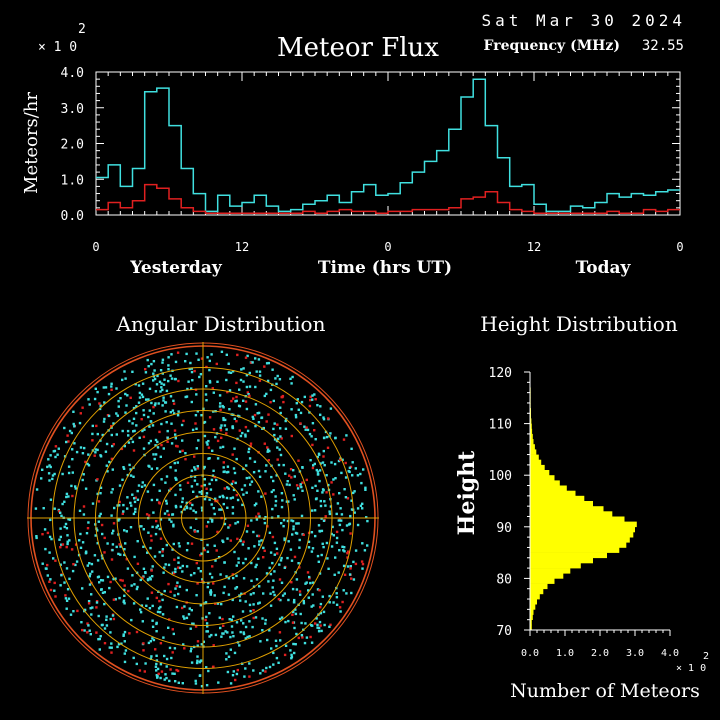  What do you see at coordinates (72, 109) in the screenshot?
I see `flux-y-tick-label: 3.0` at bounding box center [72, 109].